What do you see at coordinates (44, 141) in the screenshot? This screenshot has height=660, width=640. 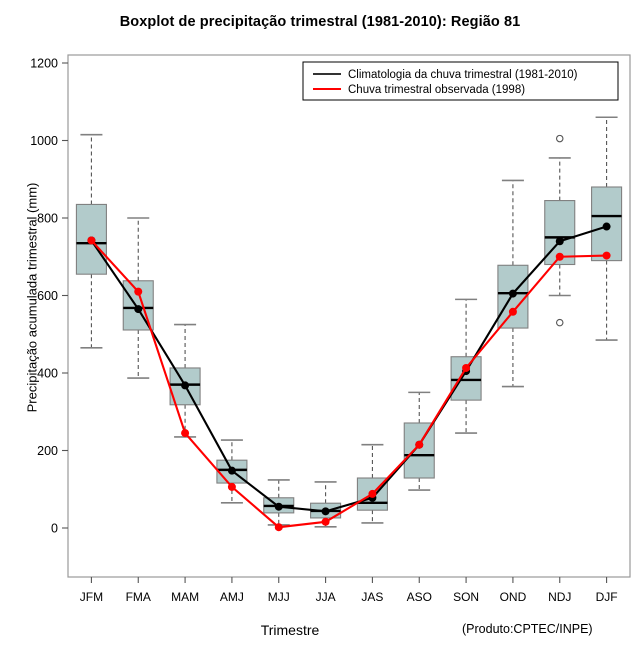 I see `y-tick-label: 1000` at bounding box center [44, 141].